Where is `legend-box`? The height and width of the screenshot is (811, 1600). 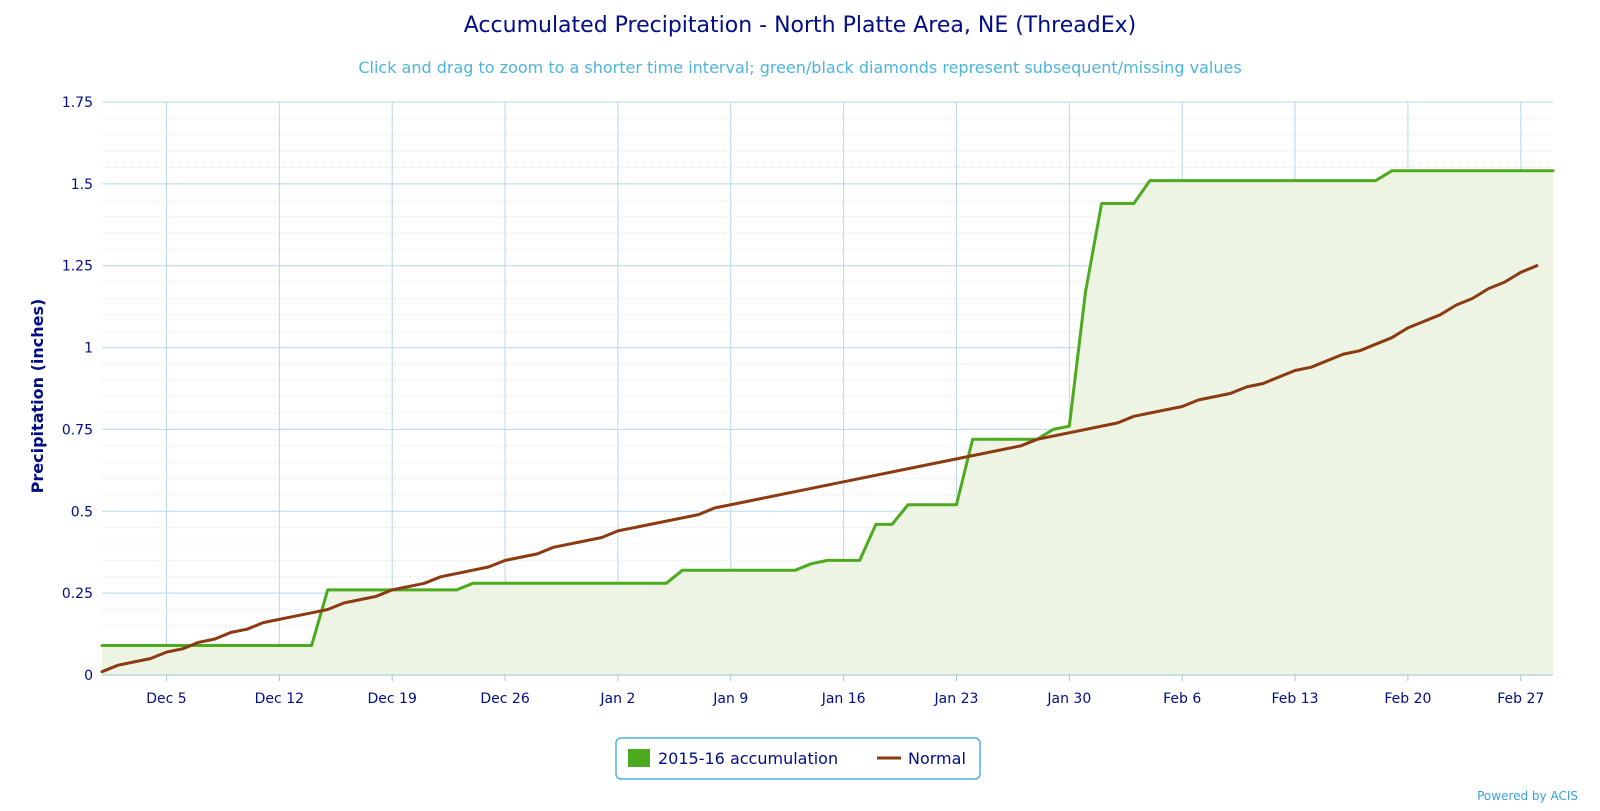 legend-box is located at coordinates (798, 758).